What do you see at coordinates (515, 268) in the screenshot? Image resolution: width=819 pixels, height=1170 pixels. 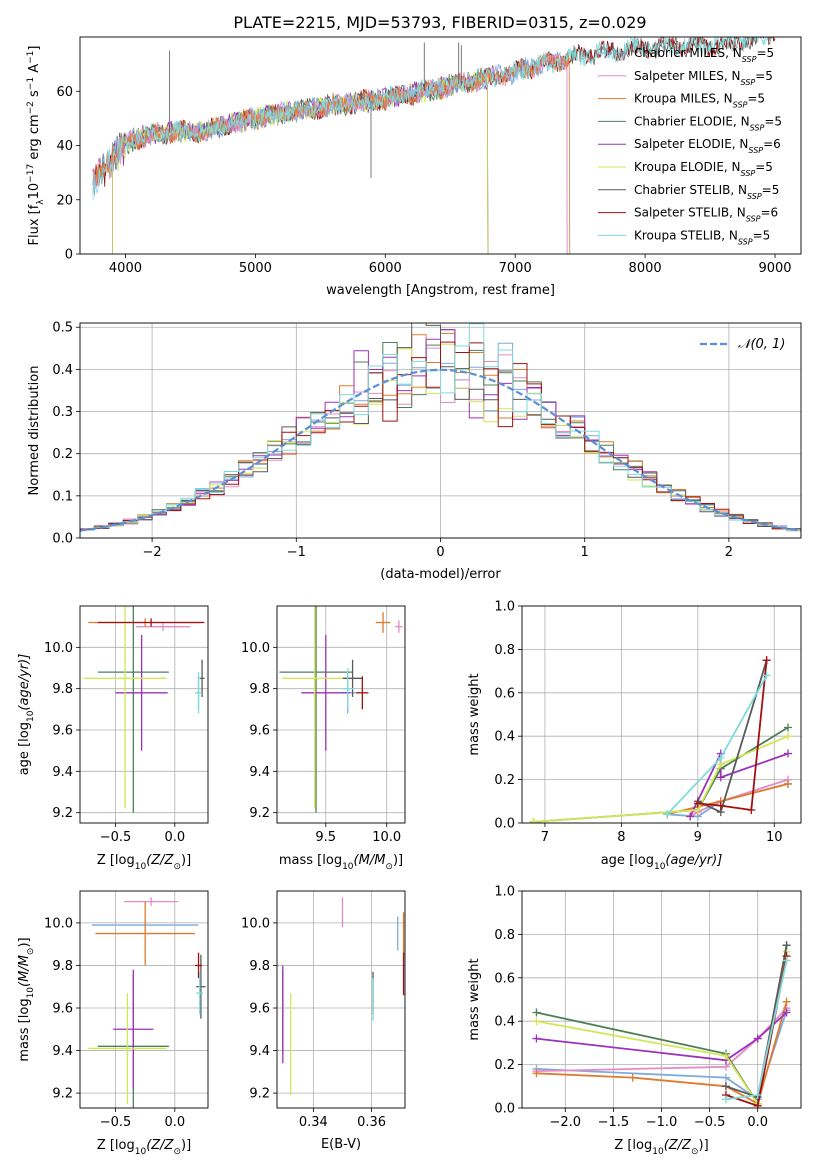 I see `x-tick-label: 7000` at bounding box center [515, 268].